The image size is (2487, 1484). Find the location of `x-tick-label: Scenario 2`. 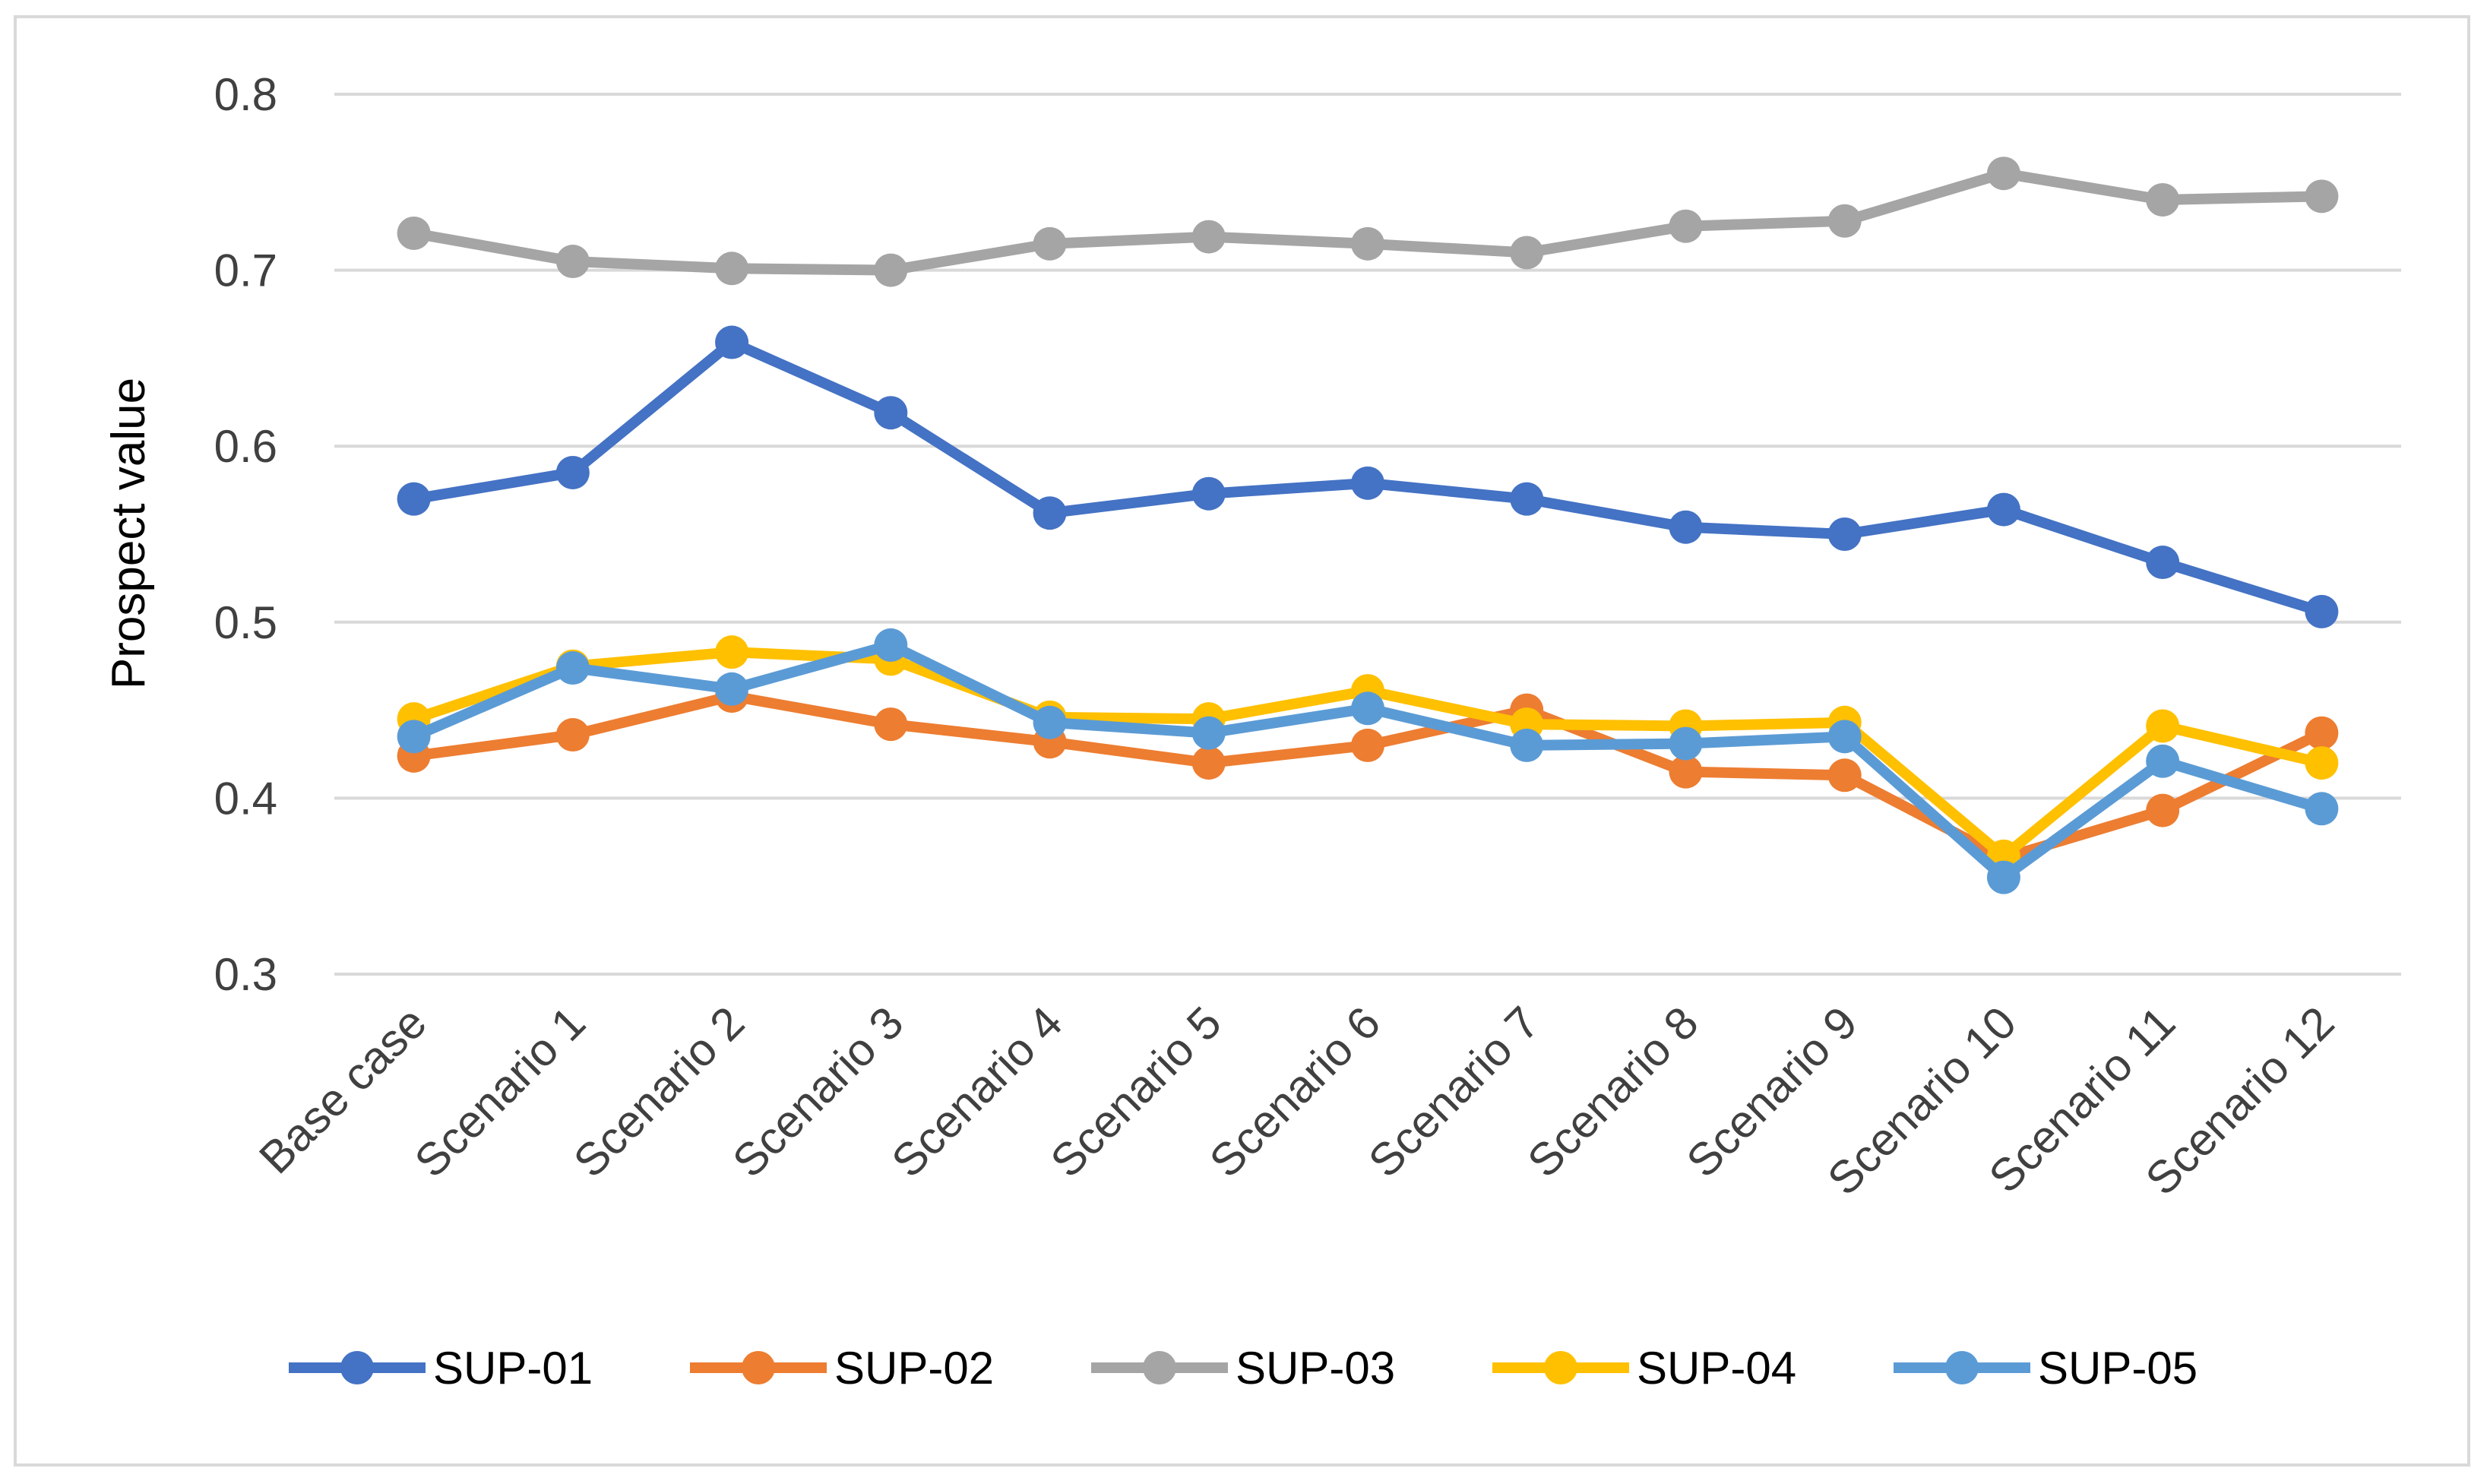

x-tick-label: Scenario 2 is located at coordinates (659, 1092).